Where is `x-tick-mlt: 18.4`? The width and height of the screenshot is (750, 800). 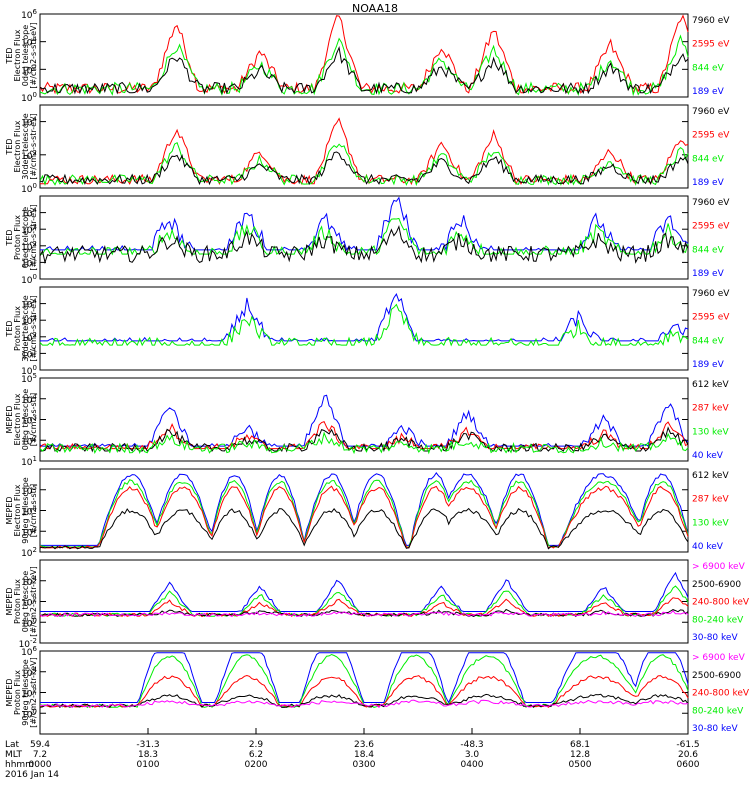 x-tick-mlt: 18.4 is located at coordinates (364, 755).